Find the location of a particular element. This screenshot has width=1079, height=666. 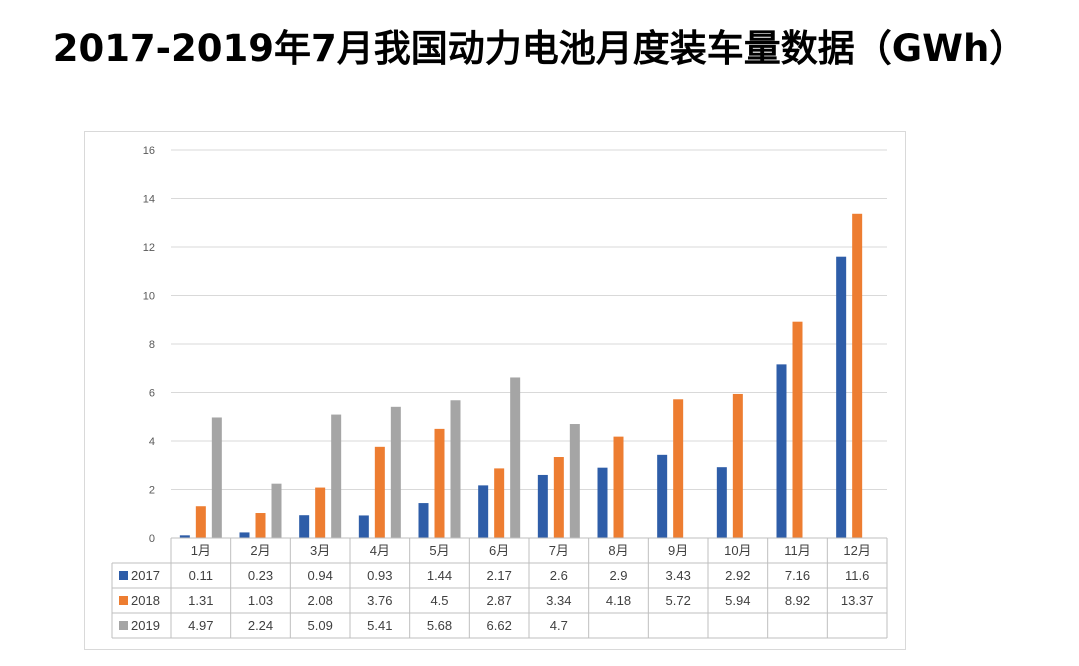

data-label: 2.17 is located at coordinates (499, 575).